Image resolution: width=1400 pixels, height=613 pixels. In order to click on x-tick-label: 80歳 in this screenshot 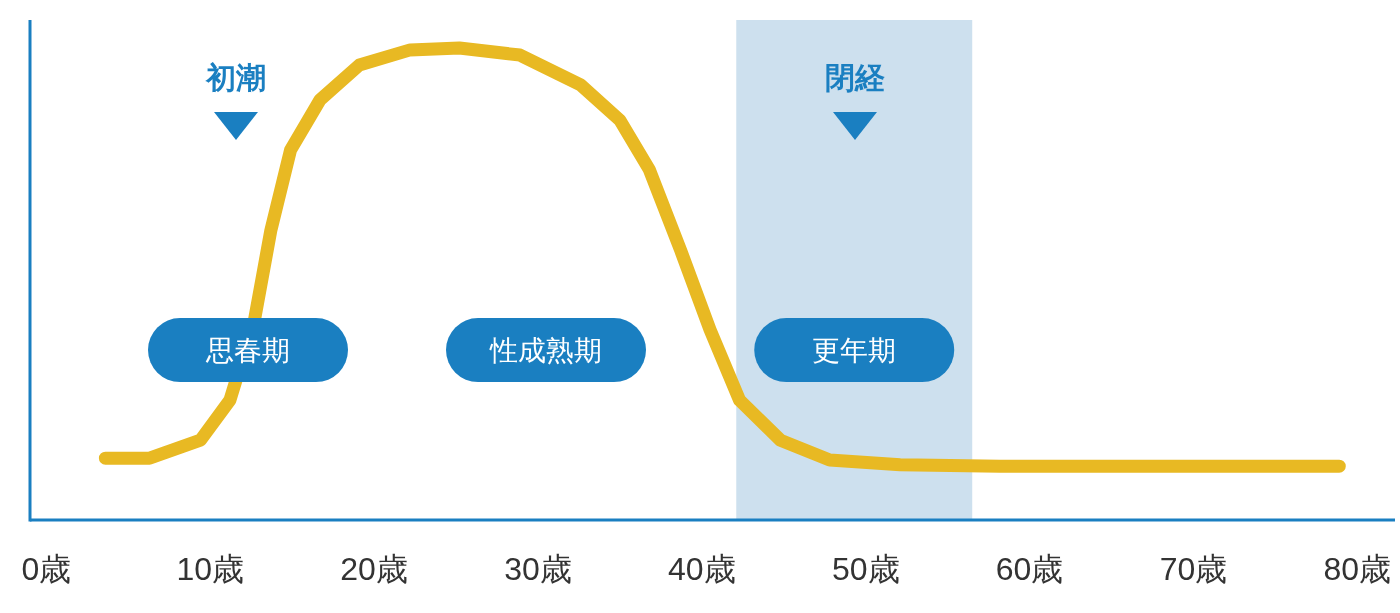, I will do `click(1357, 569)`.